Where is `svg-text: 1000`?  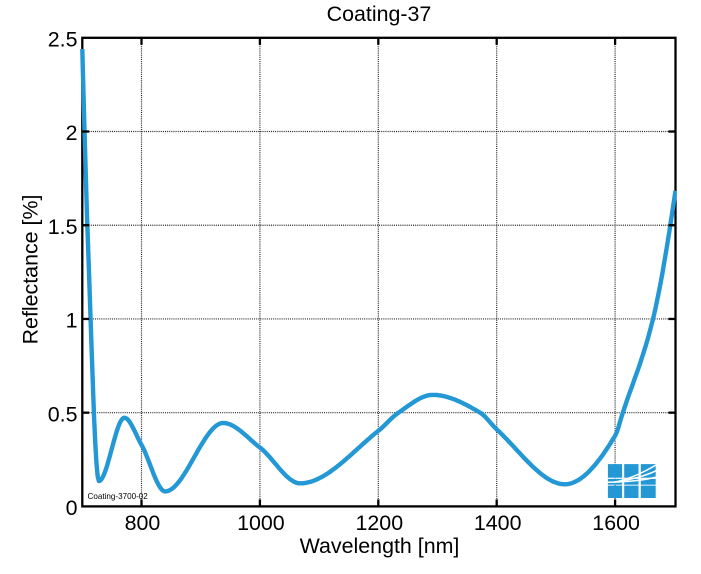 svg-text: 1000 is located at coordinates (261, 523).